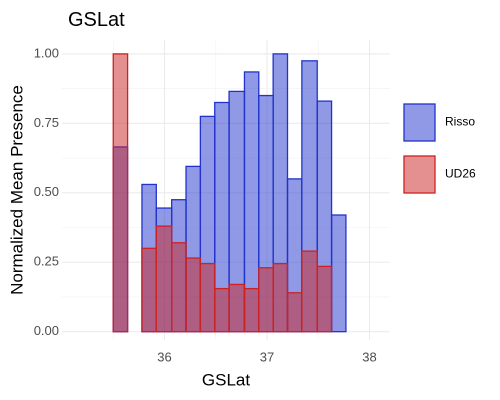  What do you see at coordinates (46, 122) in the screenshot?
I see `y-tick-label: 0.75` at bounding box center [46, 122].